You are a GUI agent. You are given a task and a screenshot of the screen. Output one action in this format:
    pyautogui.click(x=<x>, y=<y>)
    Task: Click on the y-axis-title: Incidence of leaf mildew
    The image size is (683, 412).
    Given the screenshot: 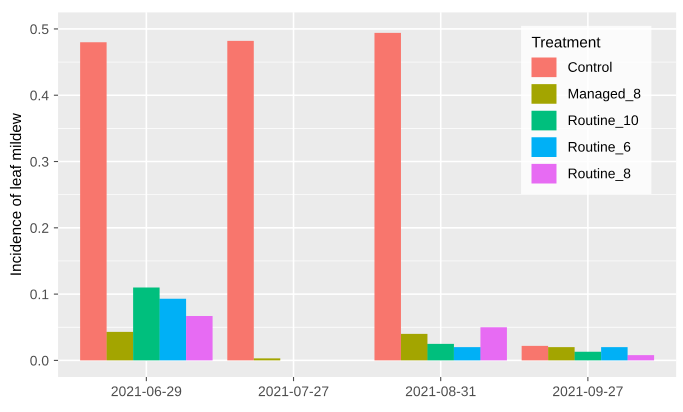 What is the action you would take?
    pyautogui.click(x=16, y=194)
    